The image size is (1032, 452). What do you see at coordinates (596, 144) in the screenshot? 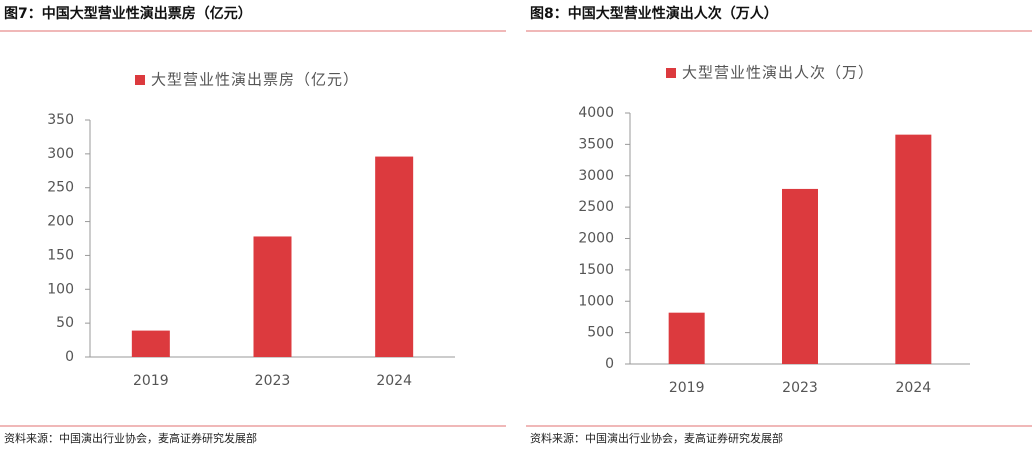
I see `y-tick-label: 3500` at bounding box center [596, 144].